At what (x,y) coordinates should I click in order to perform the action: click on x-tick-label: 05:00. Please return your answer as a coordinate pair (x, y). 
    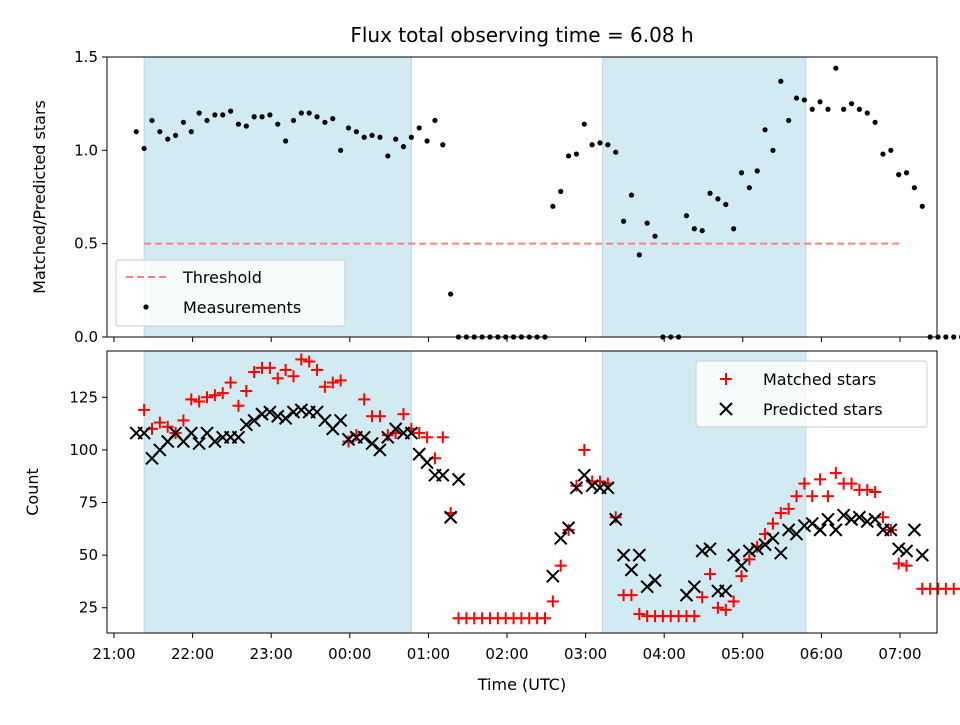
    Looking at the image, I should click on (742, 654).